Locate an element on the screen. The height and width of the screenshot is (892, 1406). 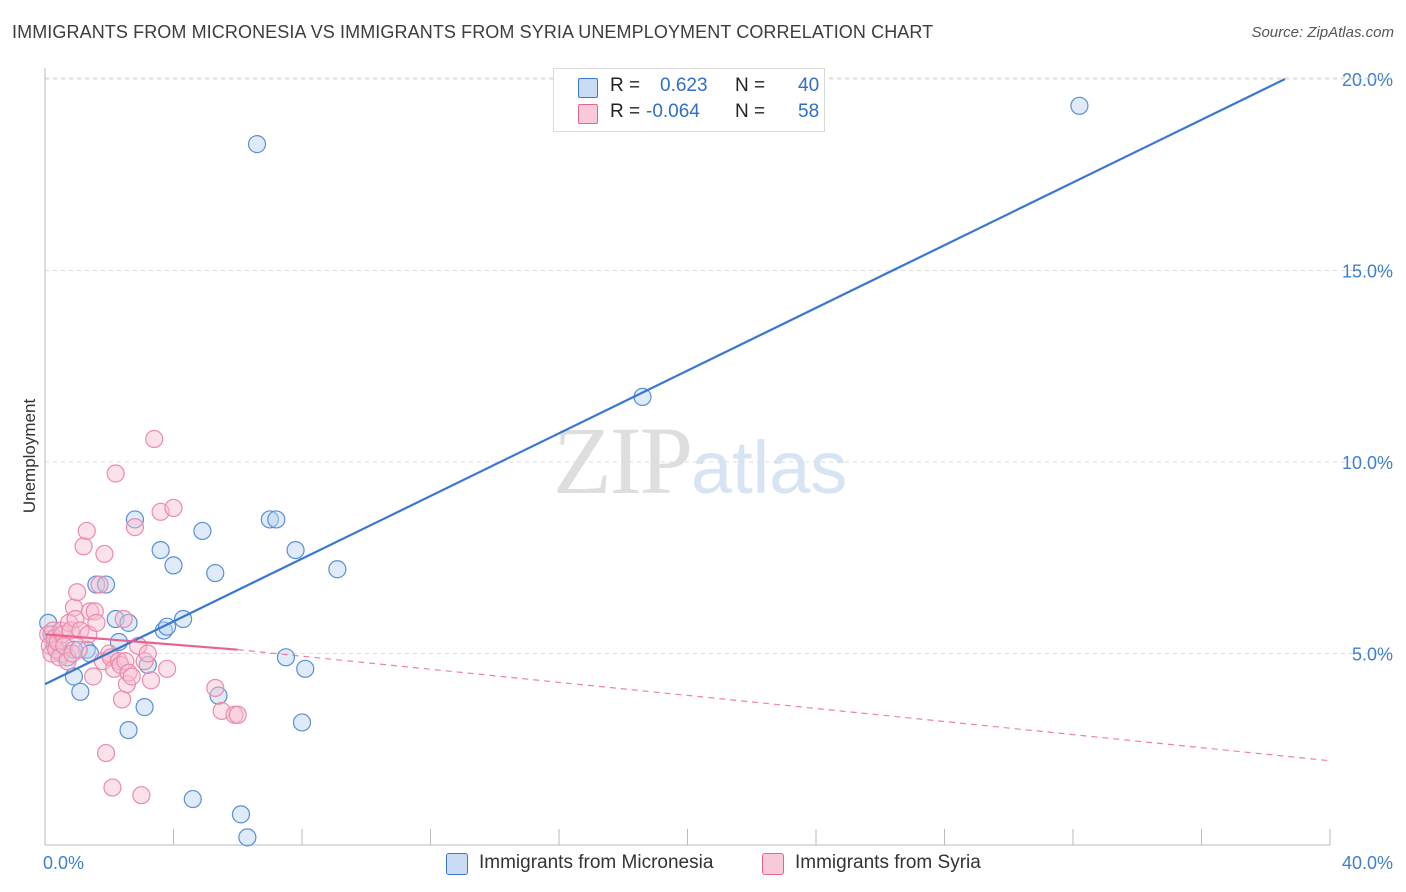
y-tick-label: 10.0% is located at coordinates (1367, 463).